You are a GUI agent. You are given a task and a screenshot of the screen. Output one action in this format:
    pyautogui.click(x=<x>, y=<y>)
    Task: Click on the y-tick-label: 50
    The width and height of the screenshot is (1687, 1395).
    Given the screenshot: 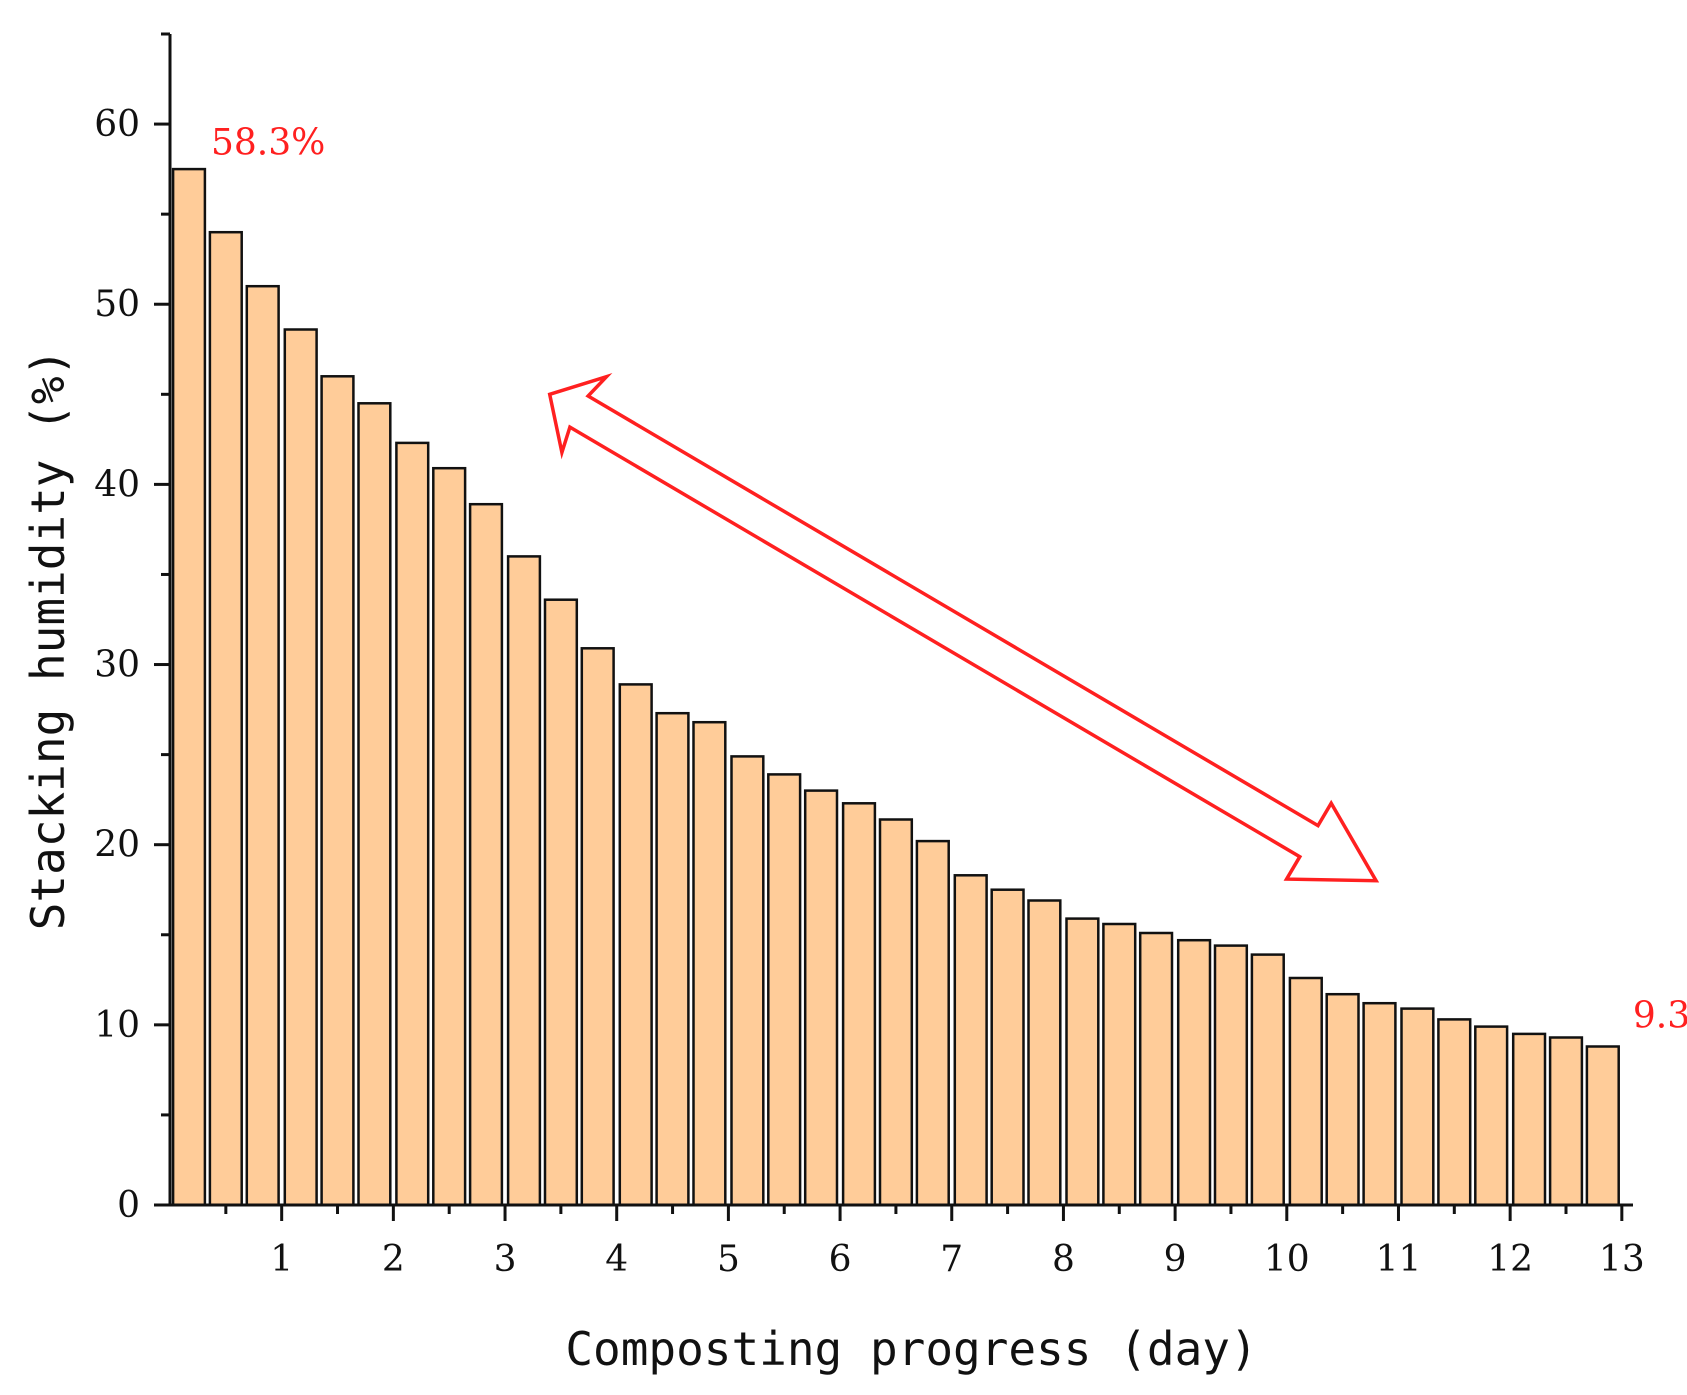 What is the action you would take?
    pyautogui.click(x=117, y=304)
    